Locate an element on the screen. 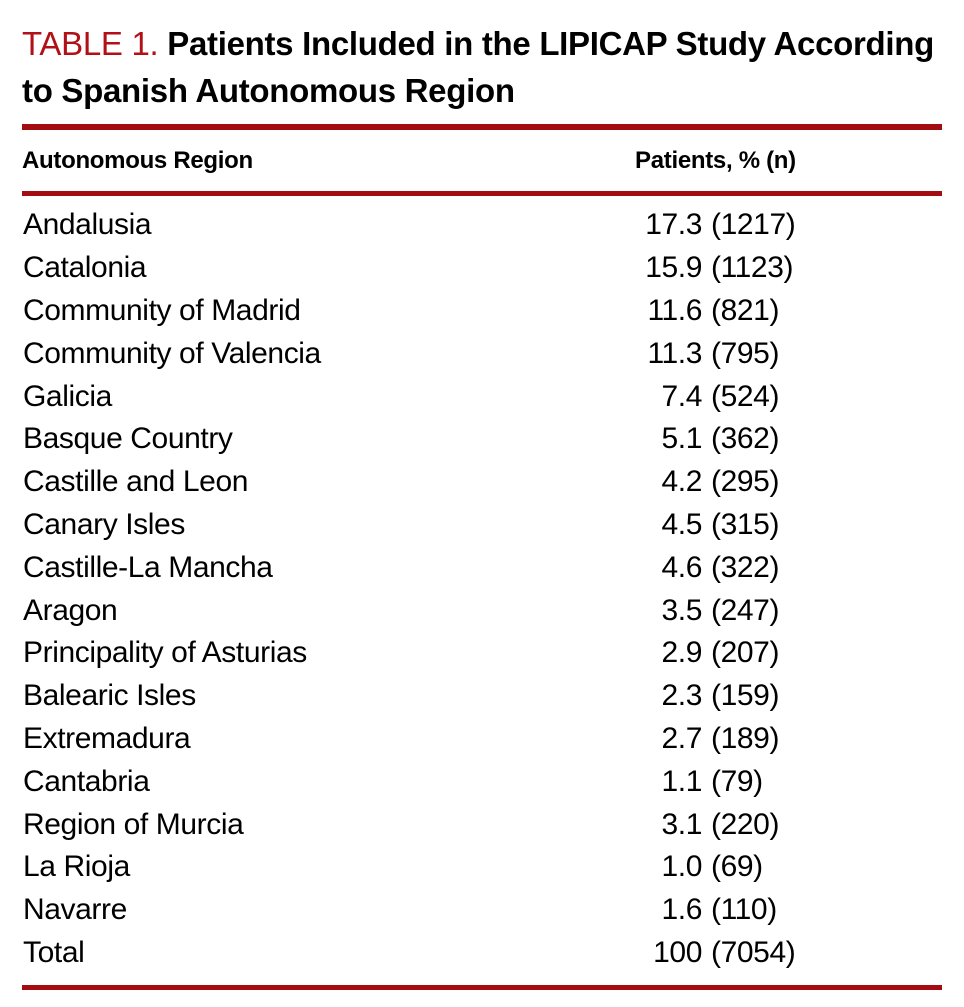  column-header-region: Autonomous Region is located at coordinates (137, 160).